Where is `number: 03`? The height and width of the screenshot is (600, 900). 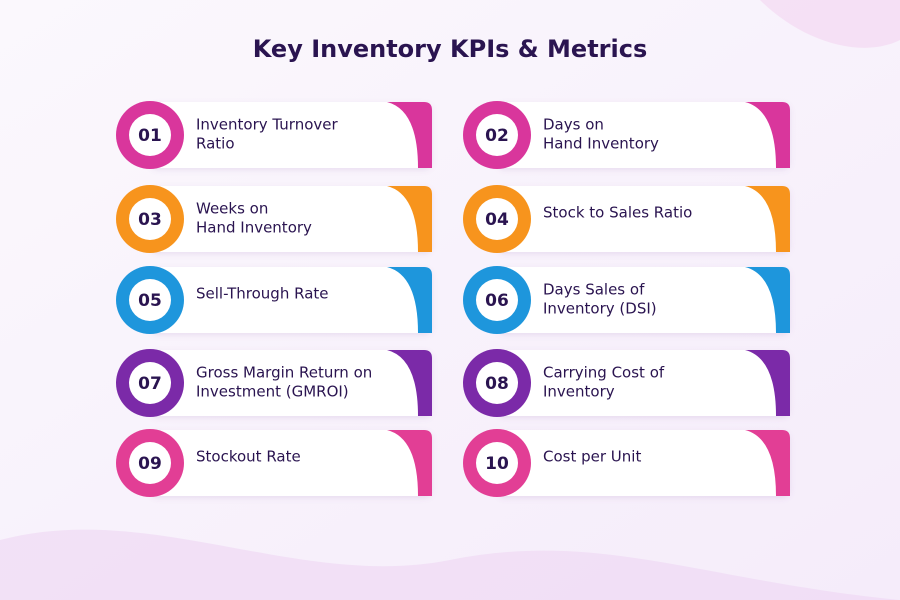
number: 03 is located at coordinates (150, 220).